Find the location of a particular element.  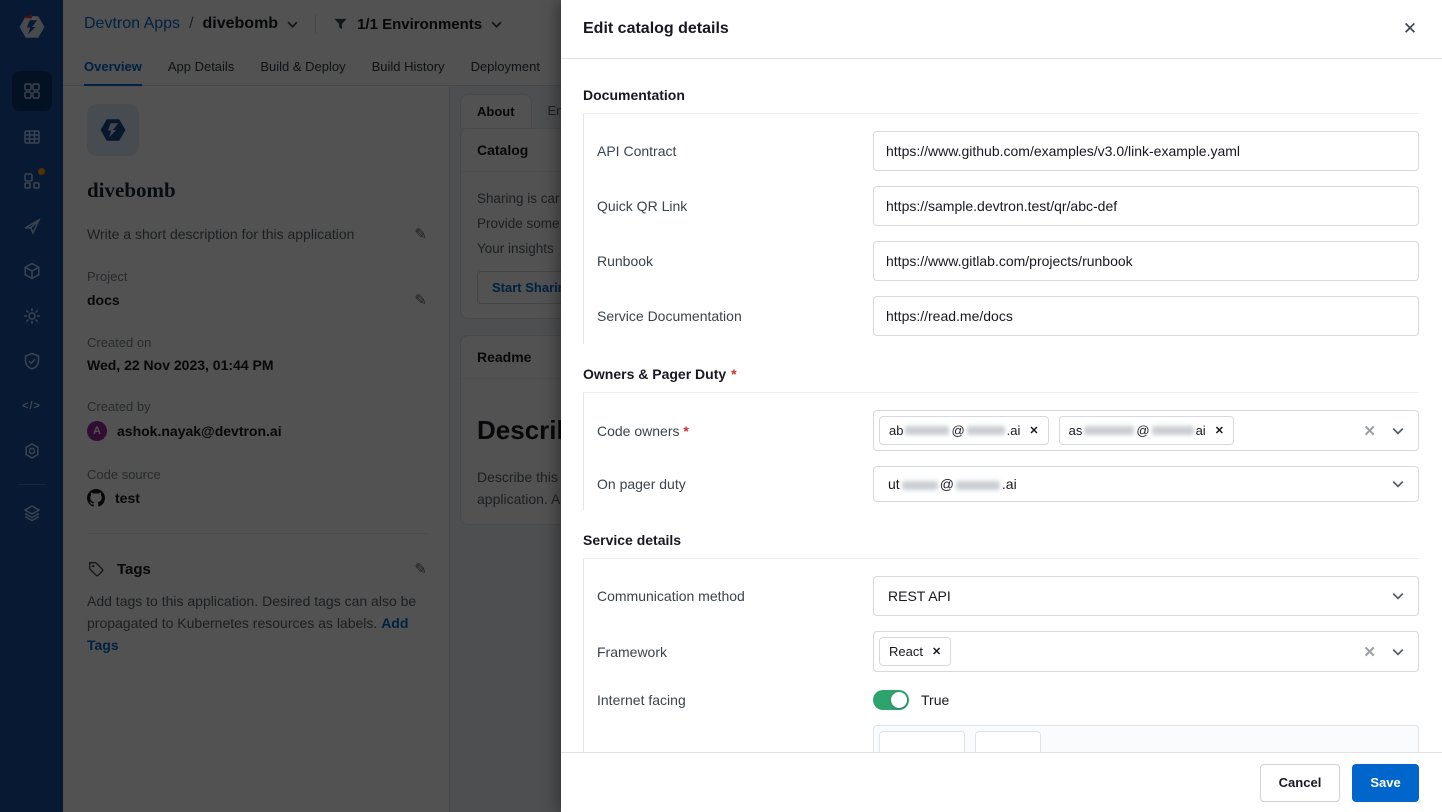

on-pager-duty-select: ut @ .ai is located at coordinates (1146, 484).